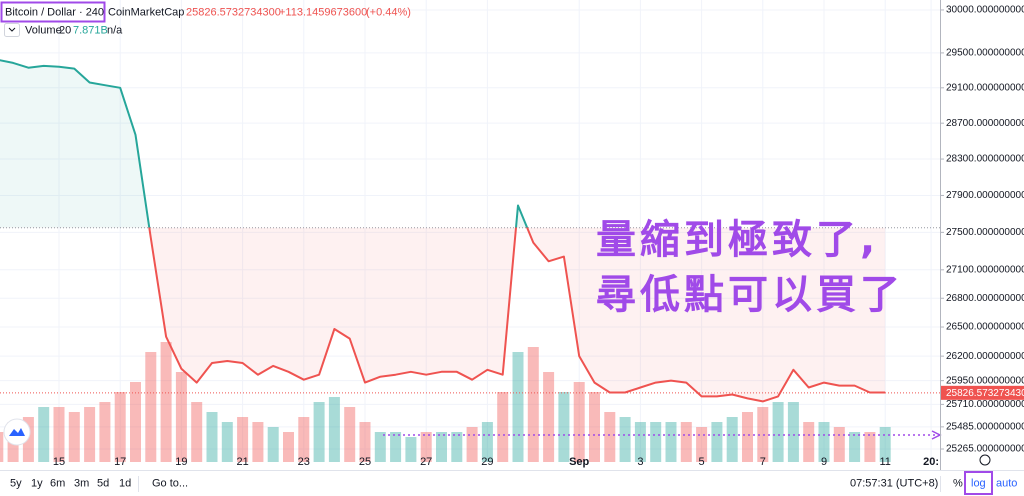  What do you see at coordinates (59, 462) in the screenshot?
I see `x-tick-label: 15` at bounding box center [59, 462].